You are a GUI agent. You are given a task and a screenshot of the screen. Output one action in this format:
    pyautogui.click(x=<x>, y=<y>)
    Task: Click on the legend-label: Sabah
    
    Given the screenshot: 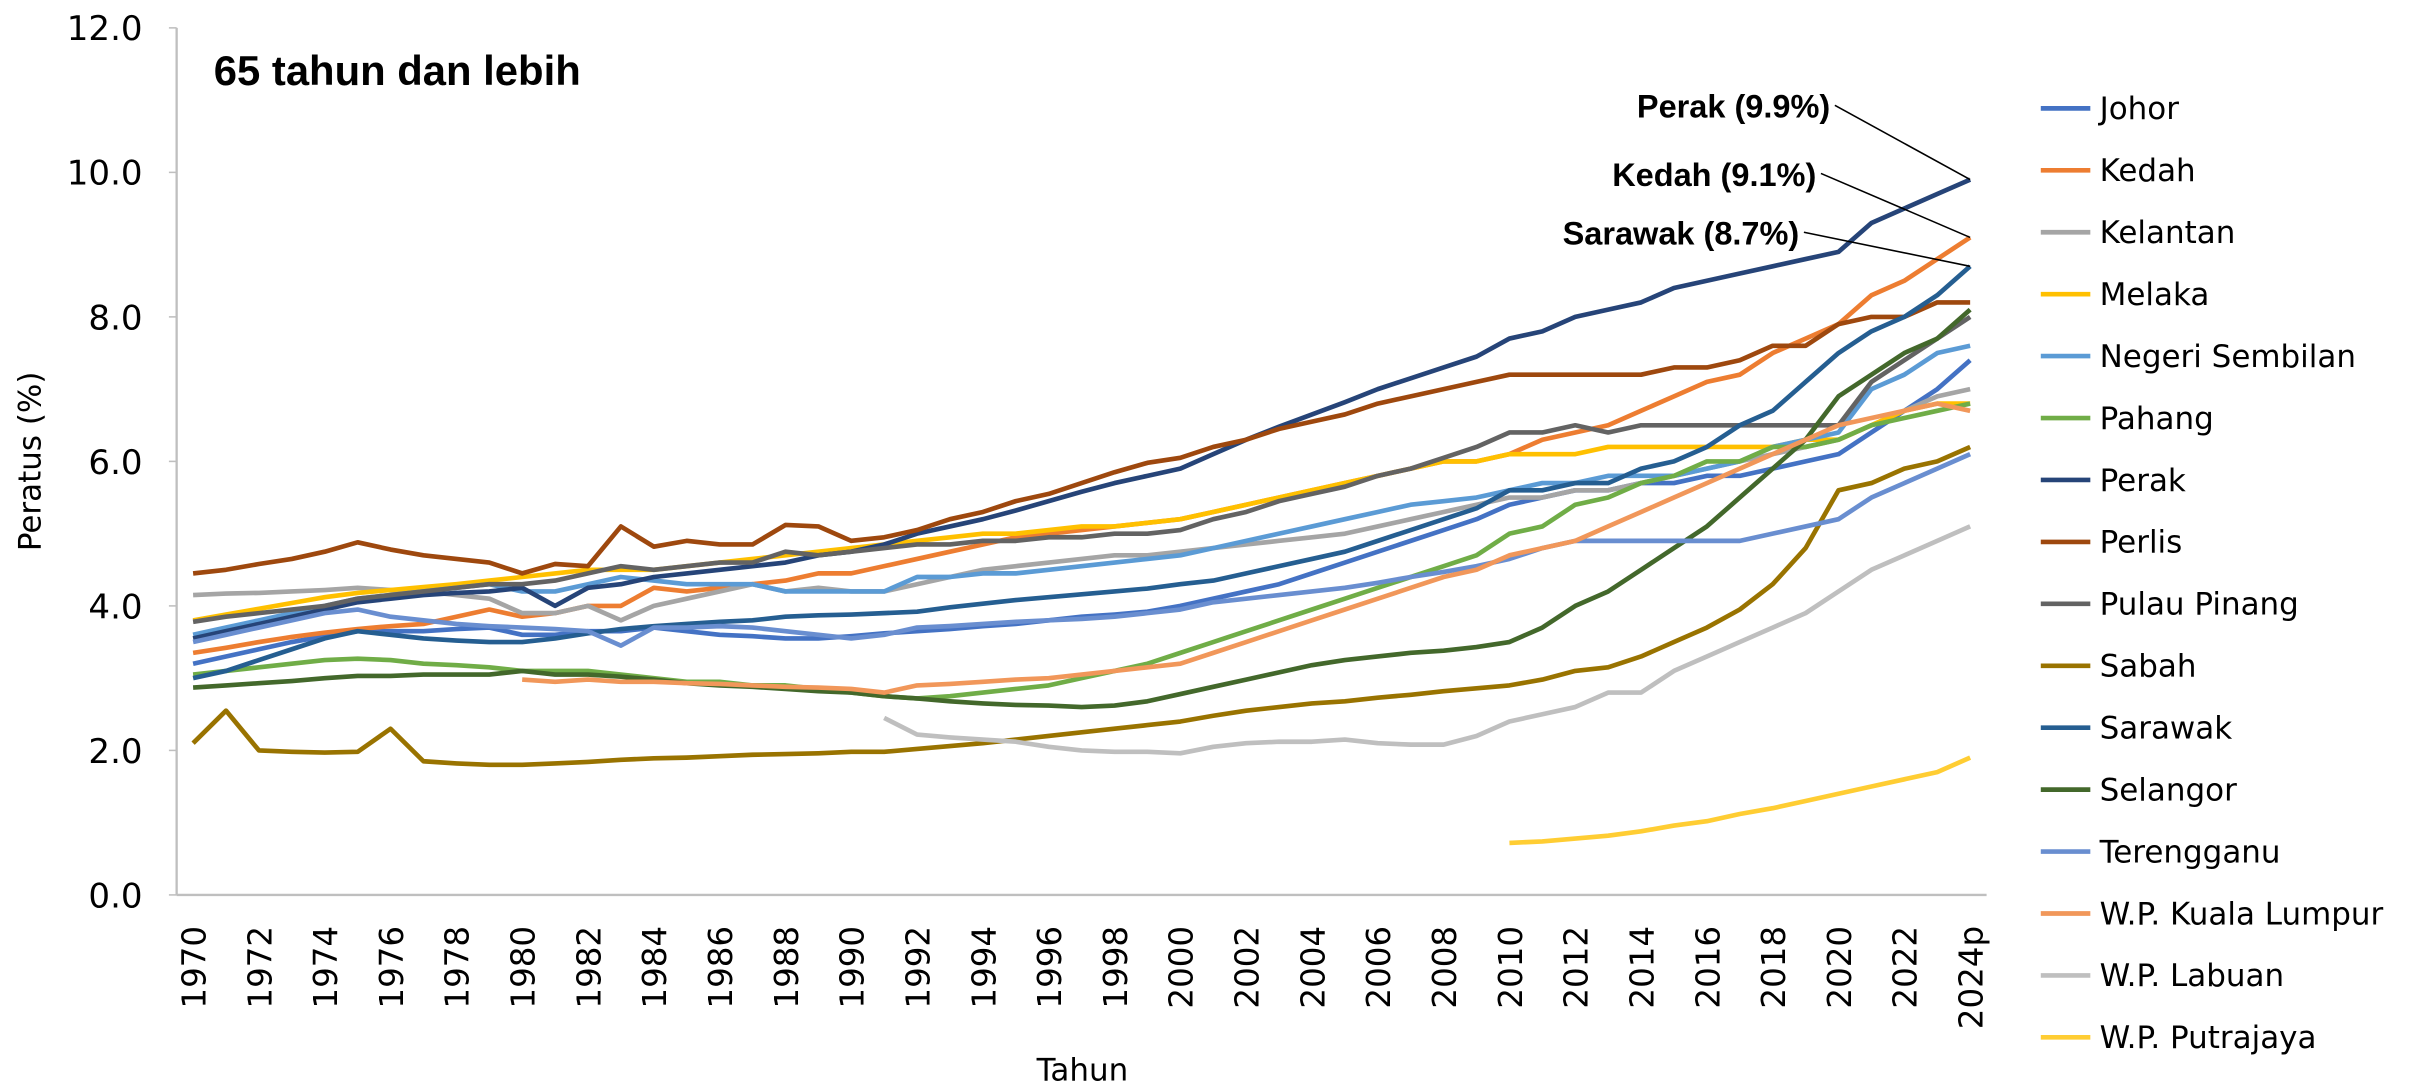 What is the action you would take?
    pyautogui.click(x=2148, y=667)
    